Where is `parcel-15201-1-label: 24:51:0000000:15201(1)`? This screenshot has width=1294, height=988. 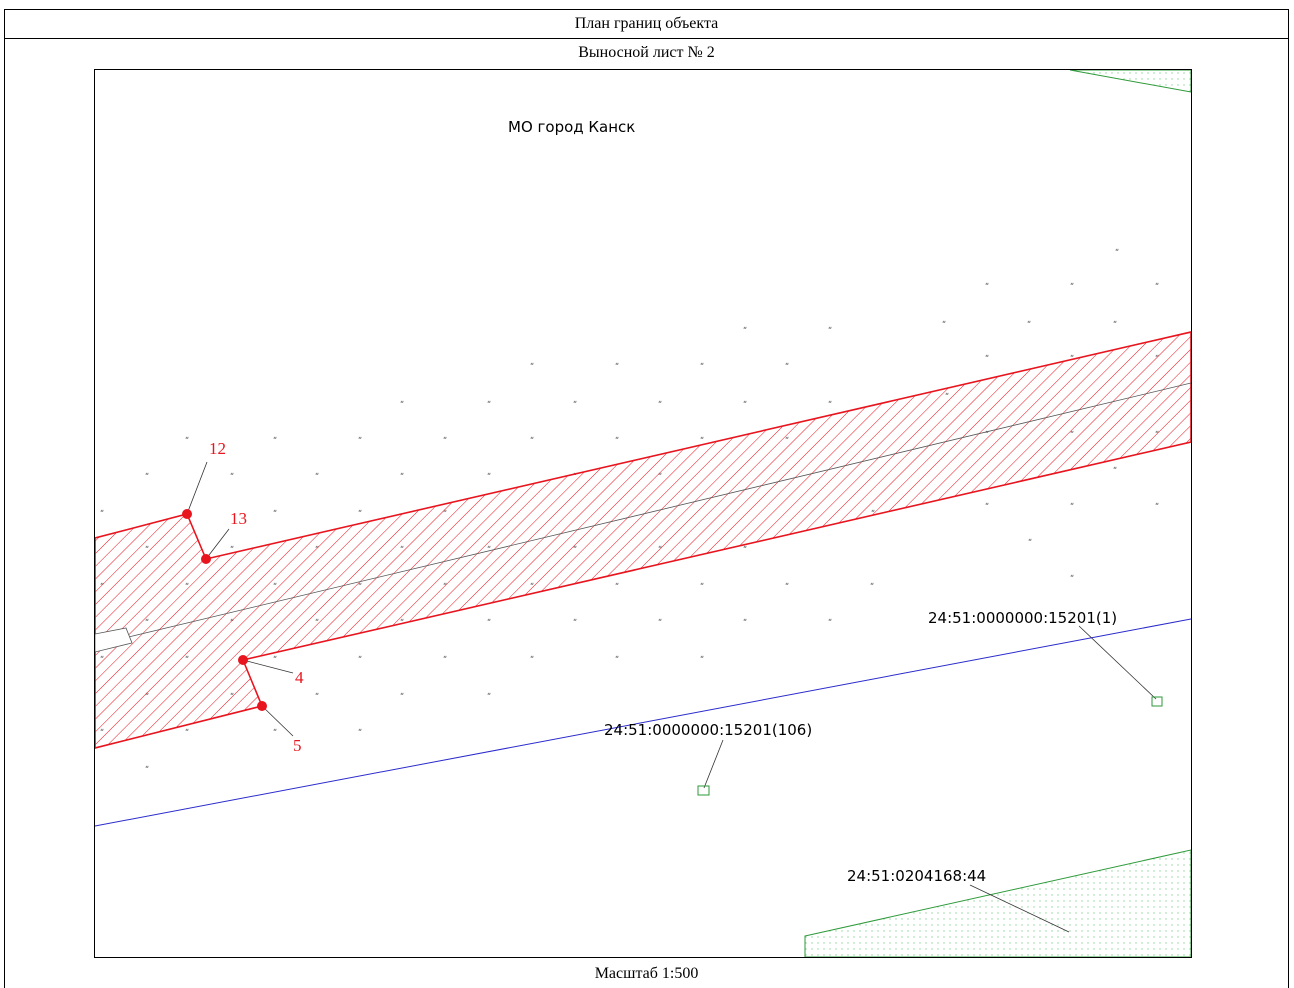 parcel-15201-1-label: 24:51:0000000:15201(1) is located at coordinates (1022, 618).